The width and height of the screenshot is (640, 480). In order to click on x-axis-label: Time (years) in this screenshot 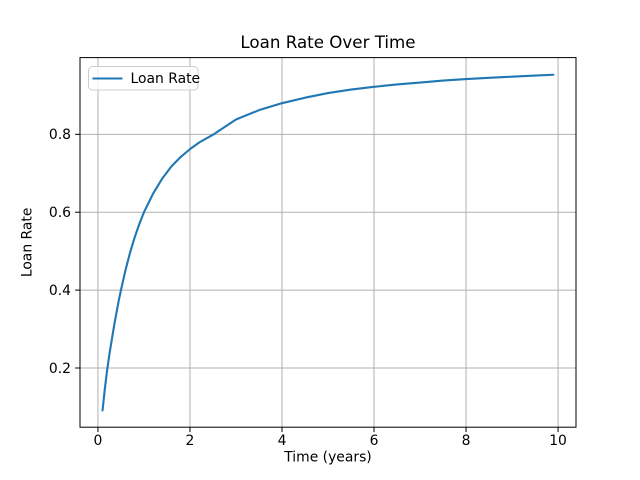, I will do `click(327, 458)`.